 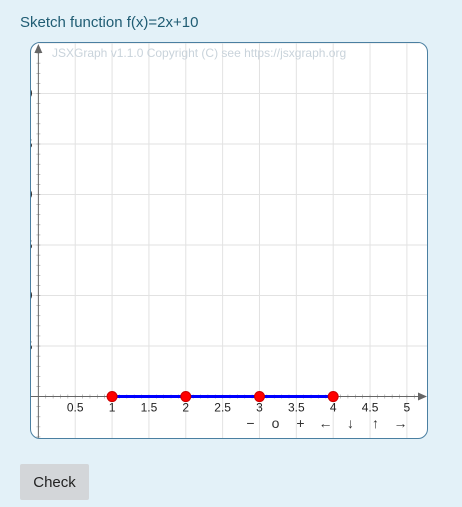 I want to click on x-tick-label: 5, so click(x=407, y=408).